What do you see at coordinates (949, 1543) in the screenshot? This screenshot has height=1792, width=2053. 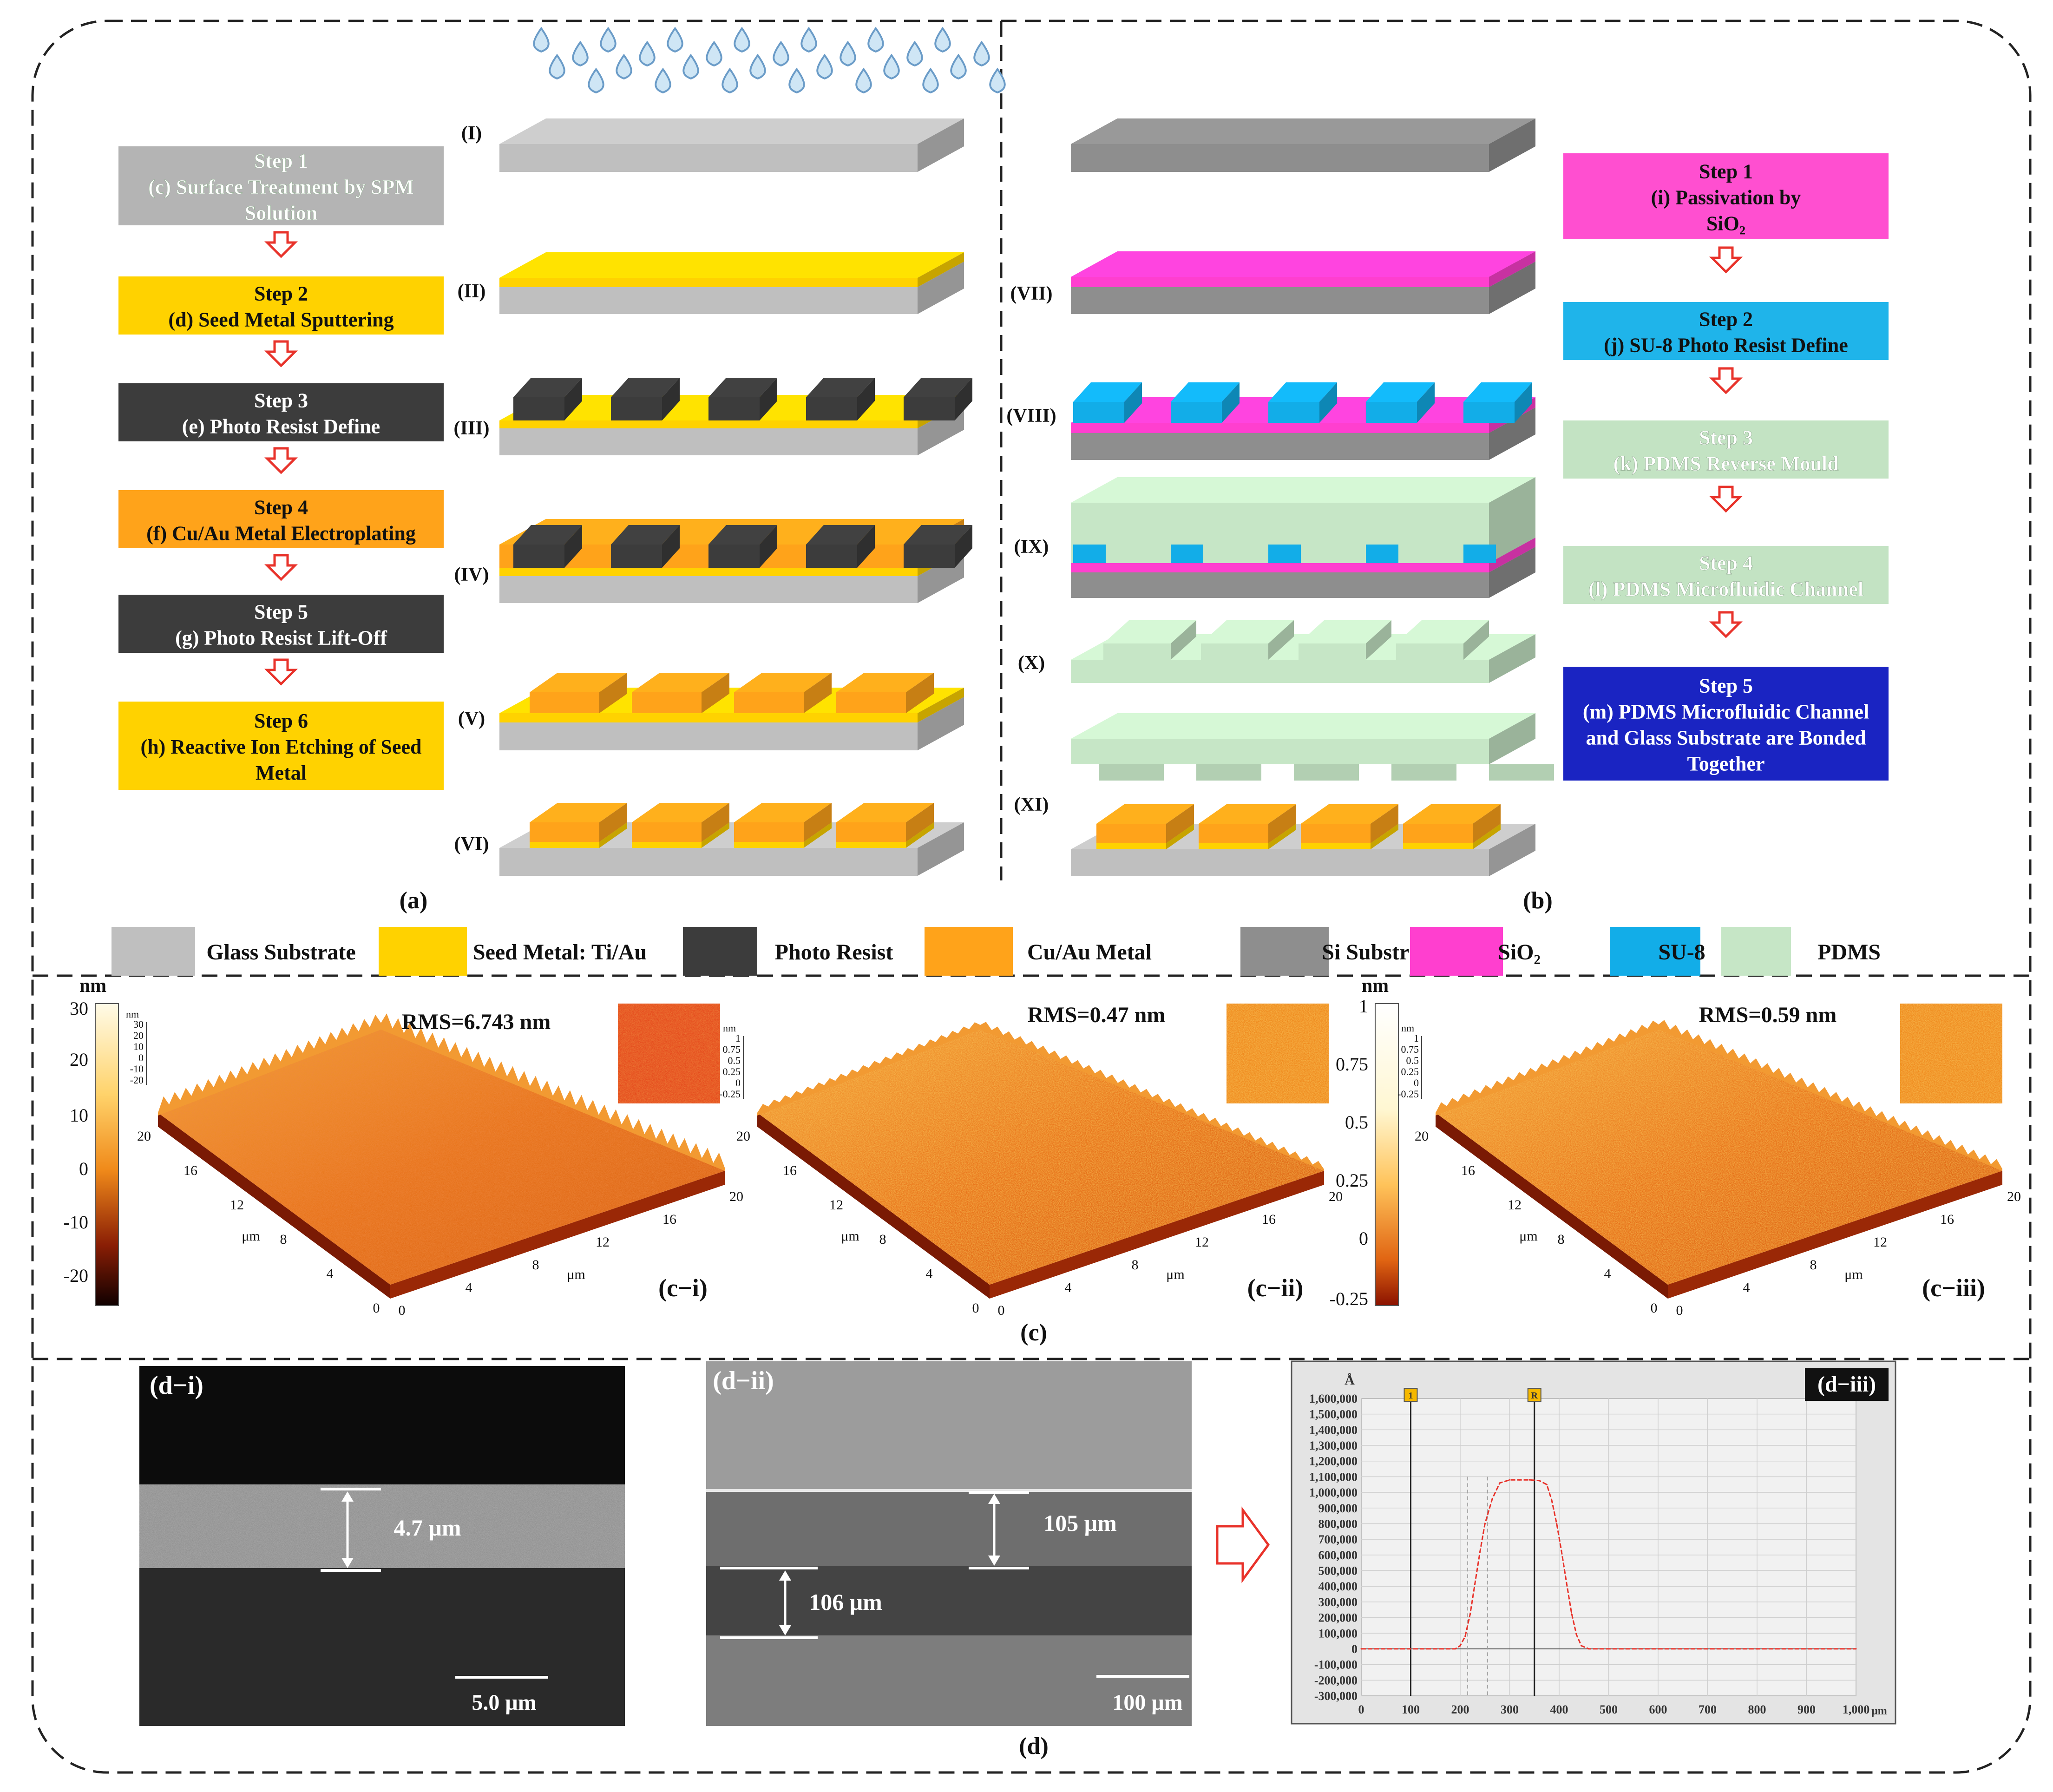 I see `sem-image-2: (d−ii) 105 μm 106 μm 100 μm` at bounding box center [949, 1543].